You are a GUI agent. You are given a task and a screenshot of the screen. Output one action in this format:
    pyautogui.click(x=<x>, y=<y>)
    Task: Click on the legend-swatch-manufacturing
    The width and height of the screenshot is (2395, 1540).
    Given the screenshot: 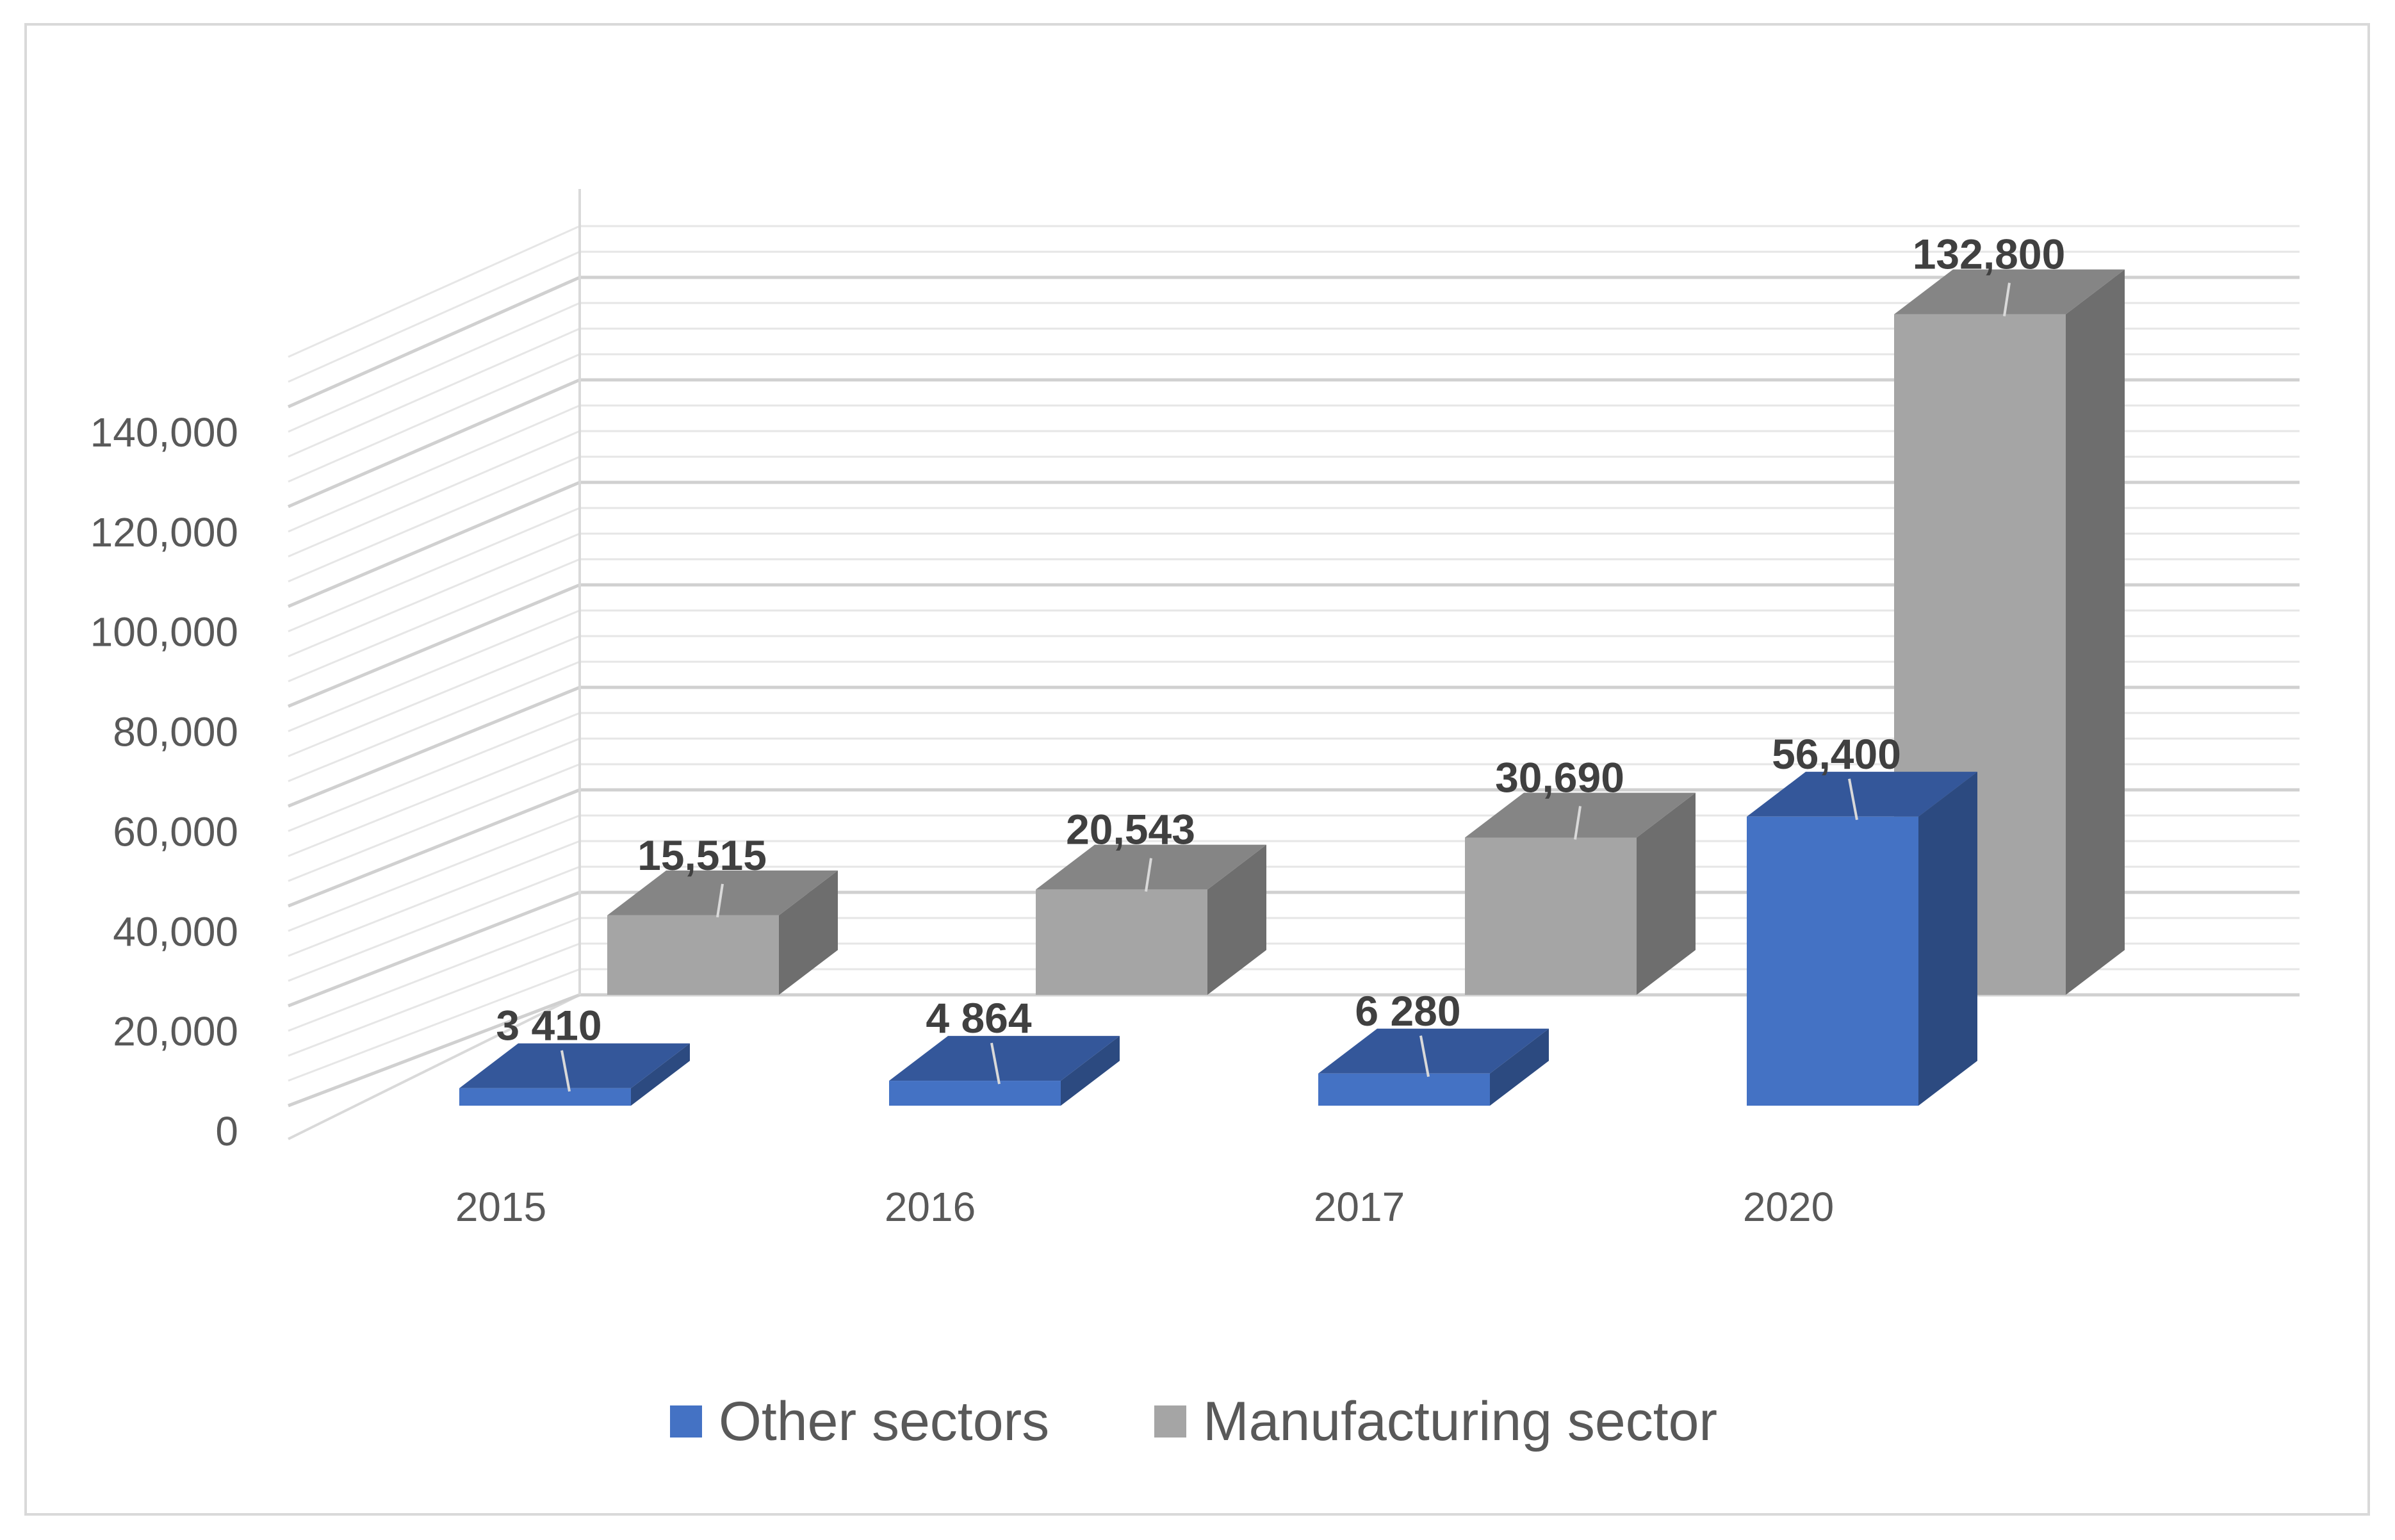 What is the action you would take?
    pyautogui.click(x=1170, y=1421)
    